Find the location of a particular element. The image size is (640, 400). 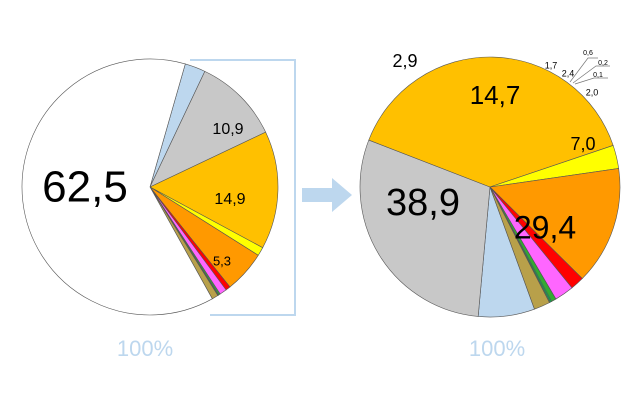

value-label: 0,1 is located at coordinates (598, 75).